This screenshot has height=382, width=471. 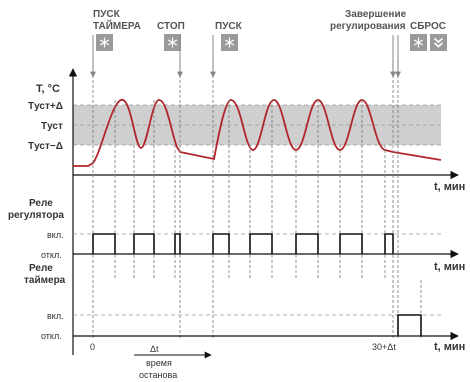 I want to click on timer-on-label: вкл., so click(x=55, y=316).